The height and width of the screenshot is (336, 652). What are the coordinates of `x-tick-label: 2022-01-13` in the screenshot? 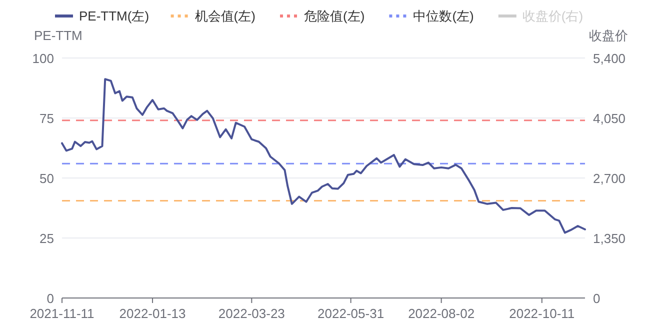 It's located at (152, 313).